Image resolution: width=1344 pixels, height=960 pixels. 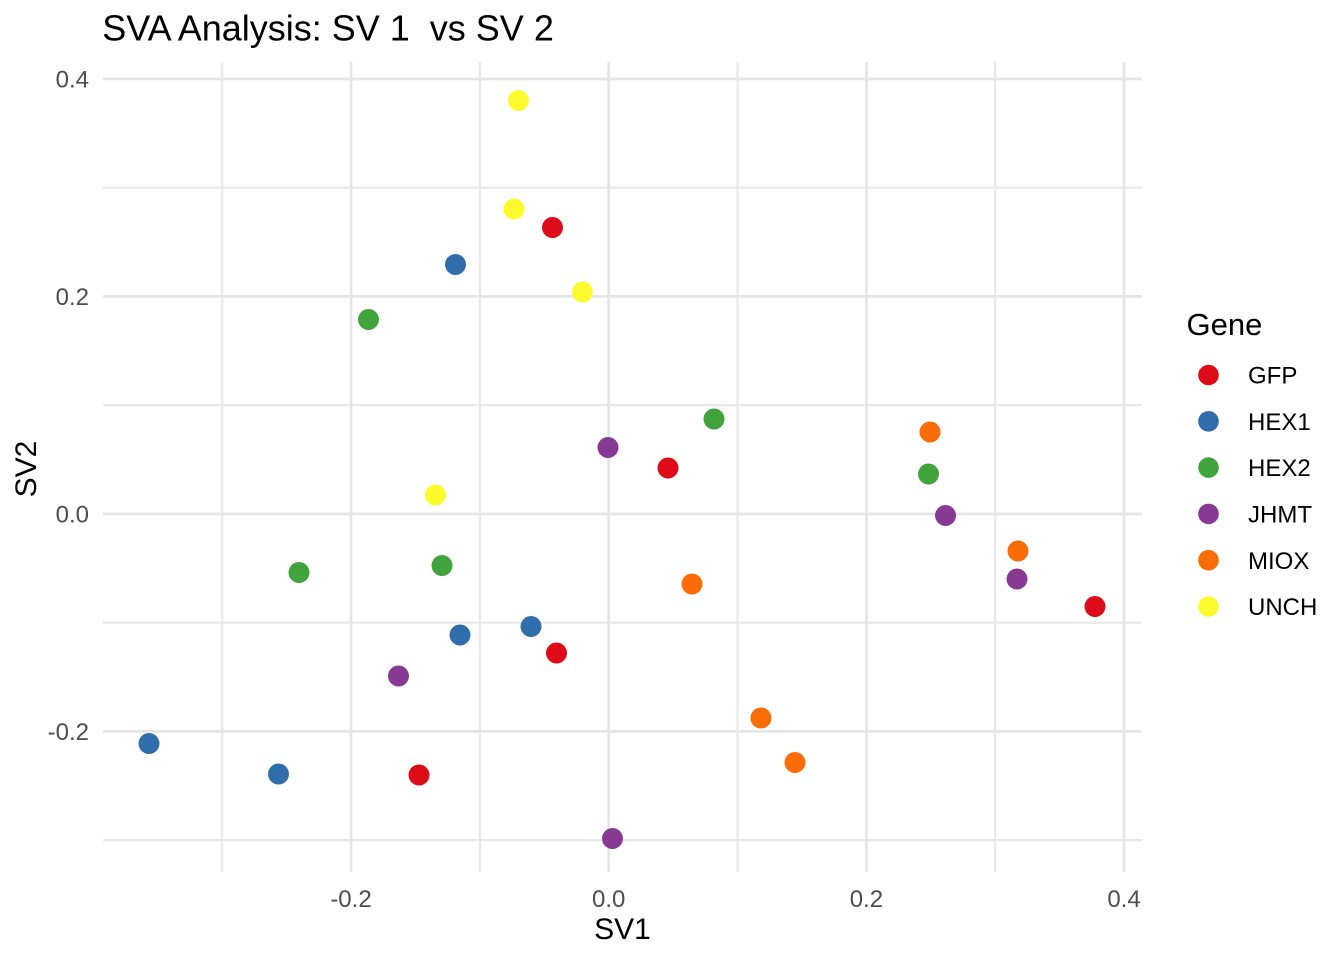 I want to click on svg-text: HEX1, so click(x=1279, y=422).